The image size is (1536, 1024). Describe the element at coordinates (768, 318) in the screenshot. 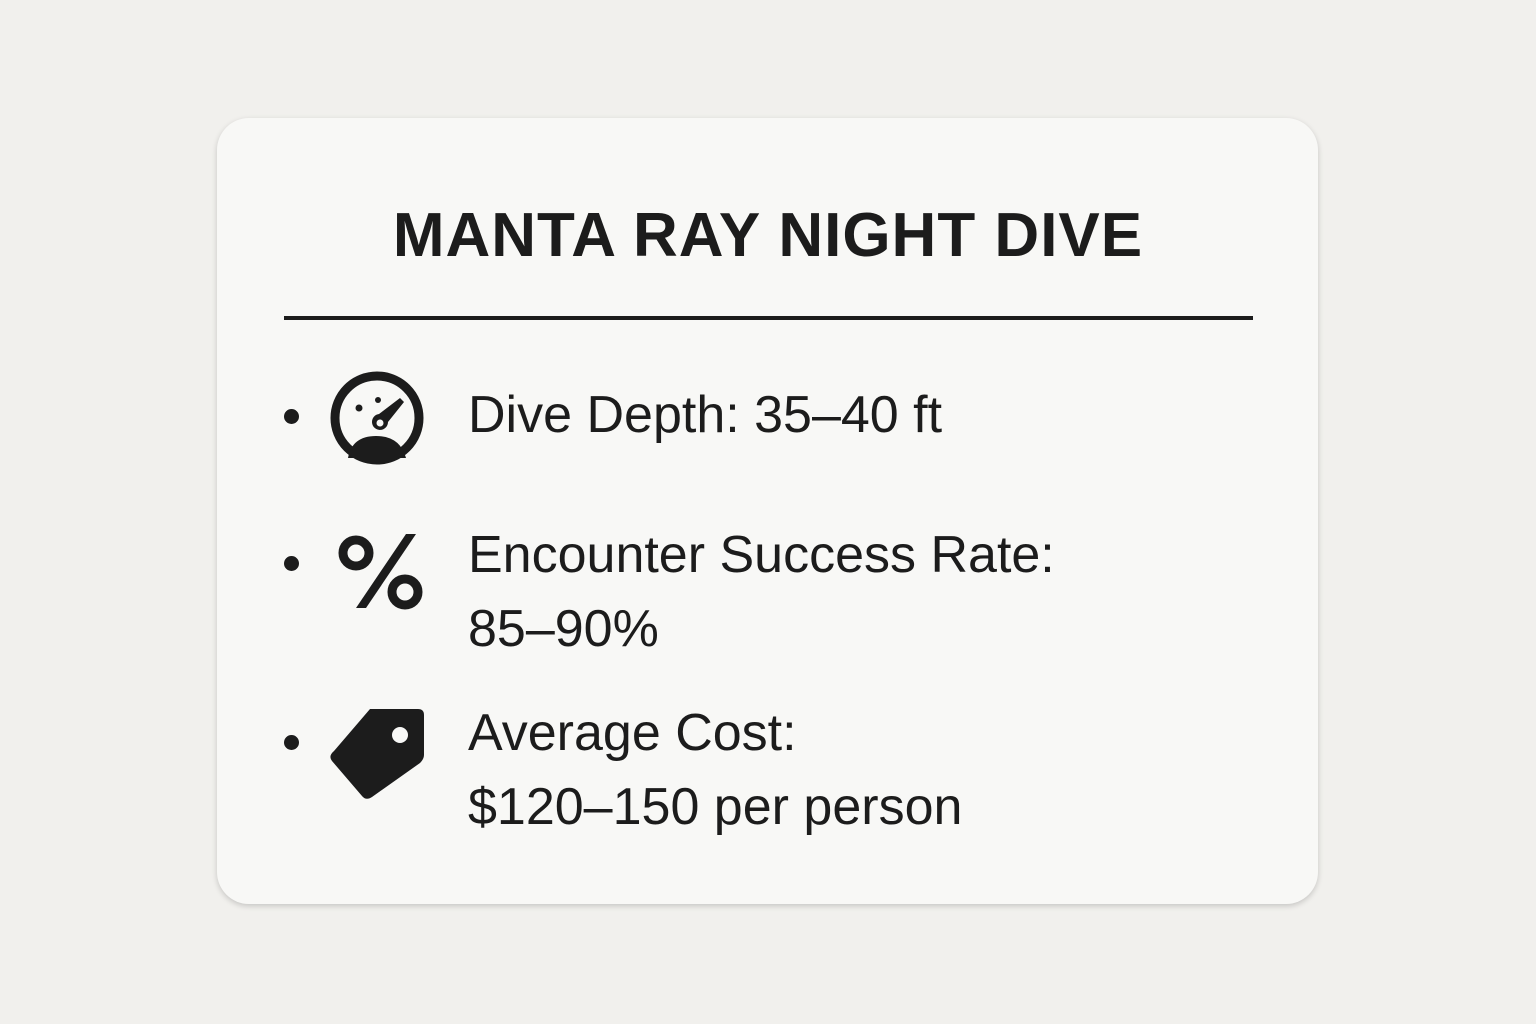

I see `divider` at that location.